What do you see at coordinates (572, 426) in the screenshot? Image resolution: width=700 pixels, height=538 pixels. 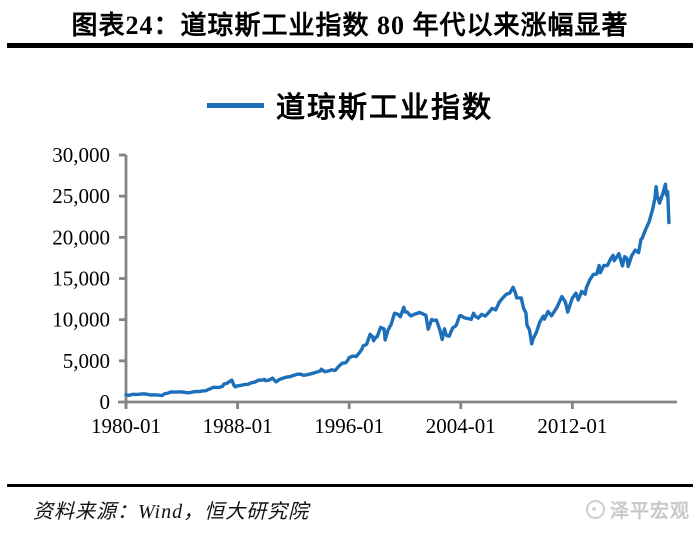 I see `x-tick-label: 2012-01` at bounding box center [572, 426].